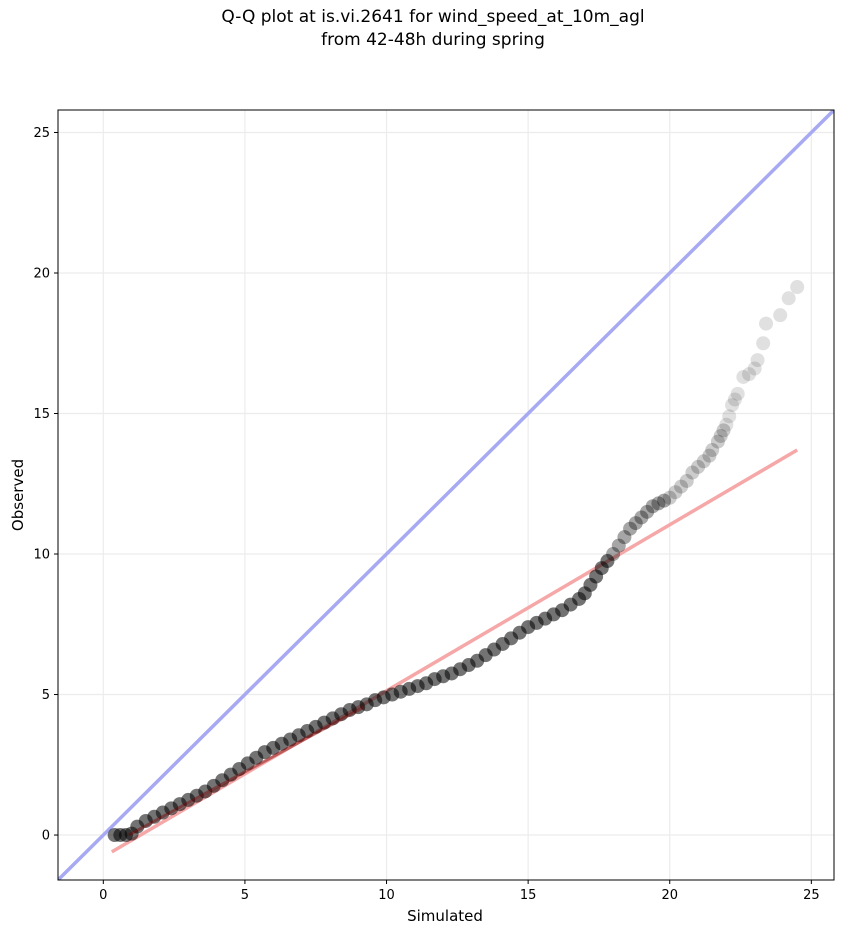 Image resolution: width=843 pixels, height=934 pixels. What do you see at coordinates (46, 695) in the screenshot?
I see `y-tick-label: 5` at bounding box center [46, 695].